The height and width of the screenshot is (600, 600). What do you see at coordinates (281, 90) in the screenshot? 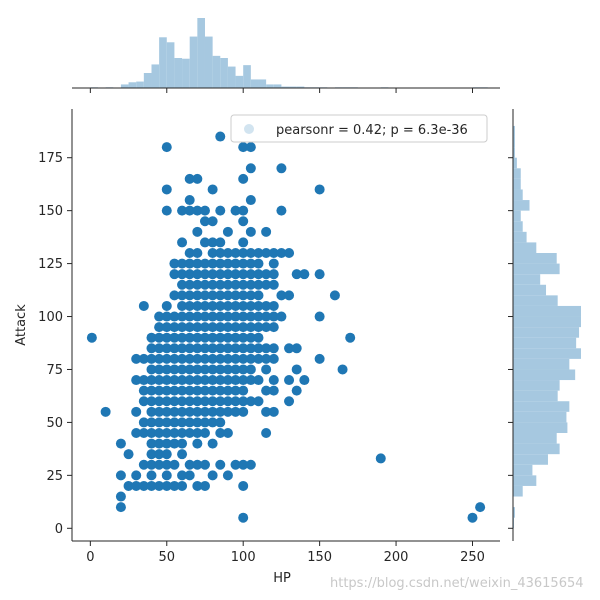
I see `top-histogram-ticks` at bounding box center [281, 90].